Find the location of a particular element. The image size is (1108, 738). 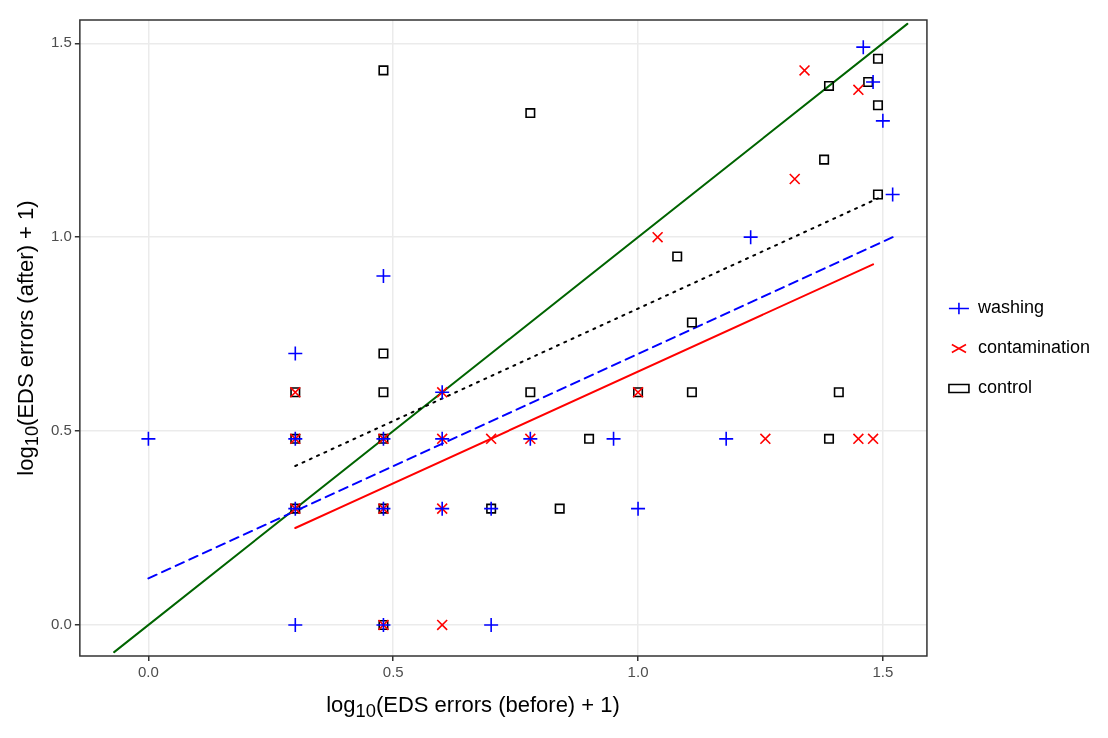

y-tick-label: 0.0 is located at coordinates (61, 624).